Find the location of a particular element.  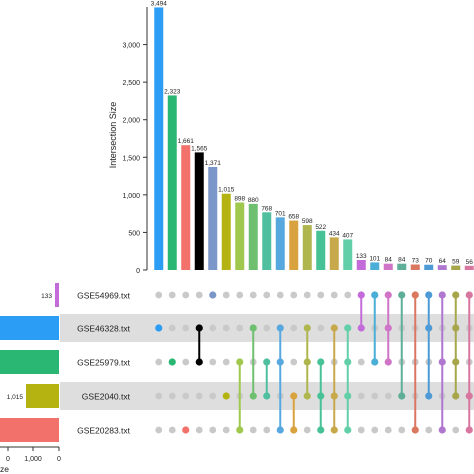

set-size-axis-label: ze is located at coordinates (4, 469).